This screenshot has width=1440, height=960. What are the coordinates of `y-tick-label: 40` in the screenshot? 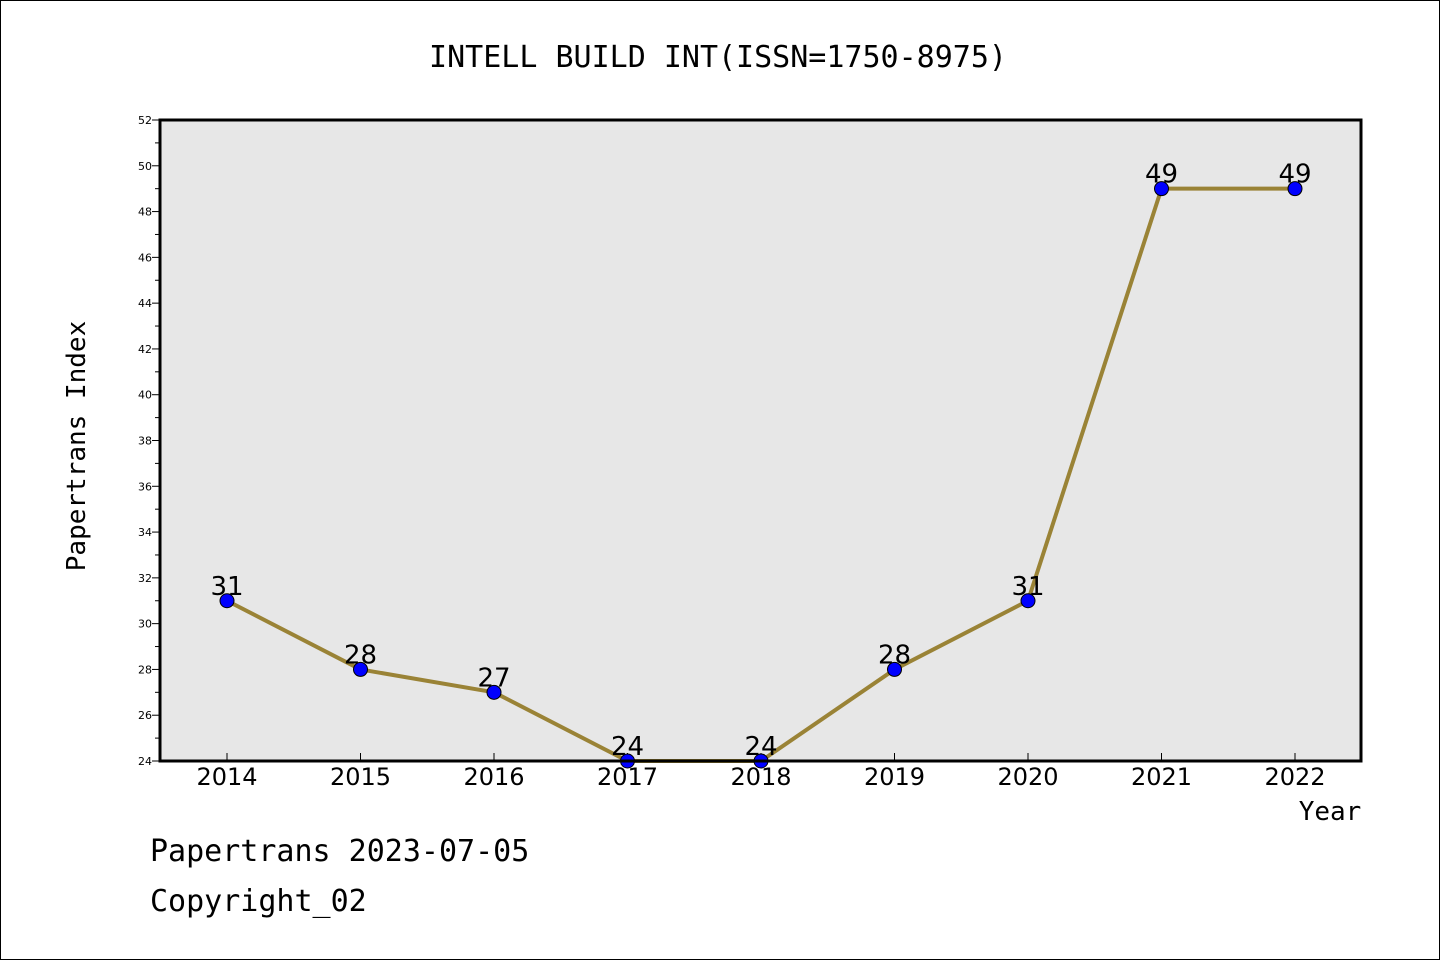 It's located at (145, 395).